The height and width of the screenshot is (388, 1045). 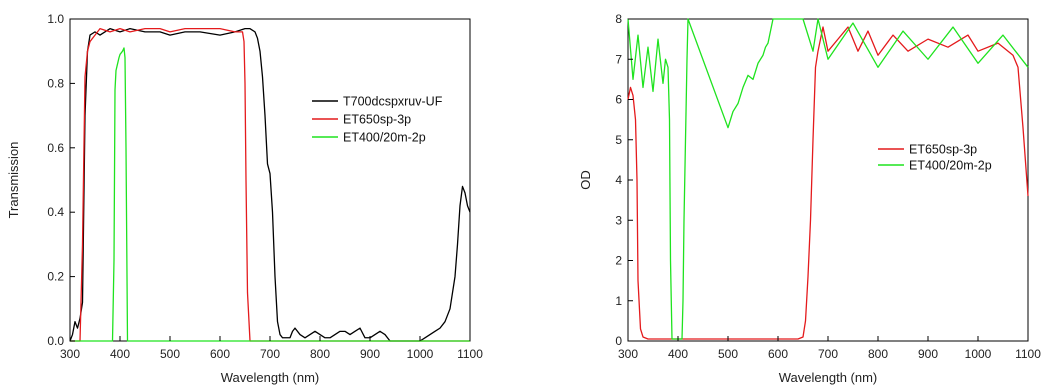 What do you see at coordinates (55, 212) in the screenshot?
I see `y-tick-label: 0.4` at bounding box center [55, 212].